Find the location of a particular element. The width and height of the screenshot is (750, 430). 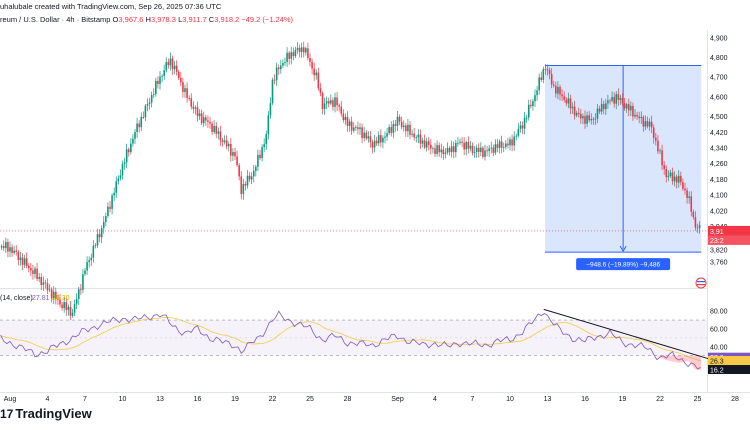

time-axis-tick: 22 is located at coordinates (273, 399).